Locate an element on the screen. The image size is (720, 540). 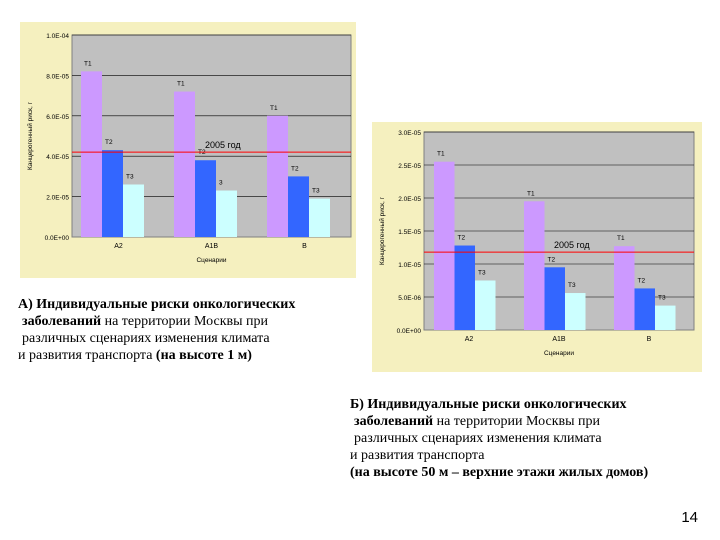
chart-a-threshold-label: 2005 год is located at coordinates (223, 145).